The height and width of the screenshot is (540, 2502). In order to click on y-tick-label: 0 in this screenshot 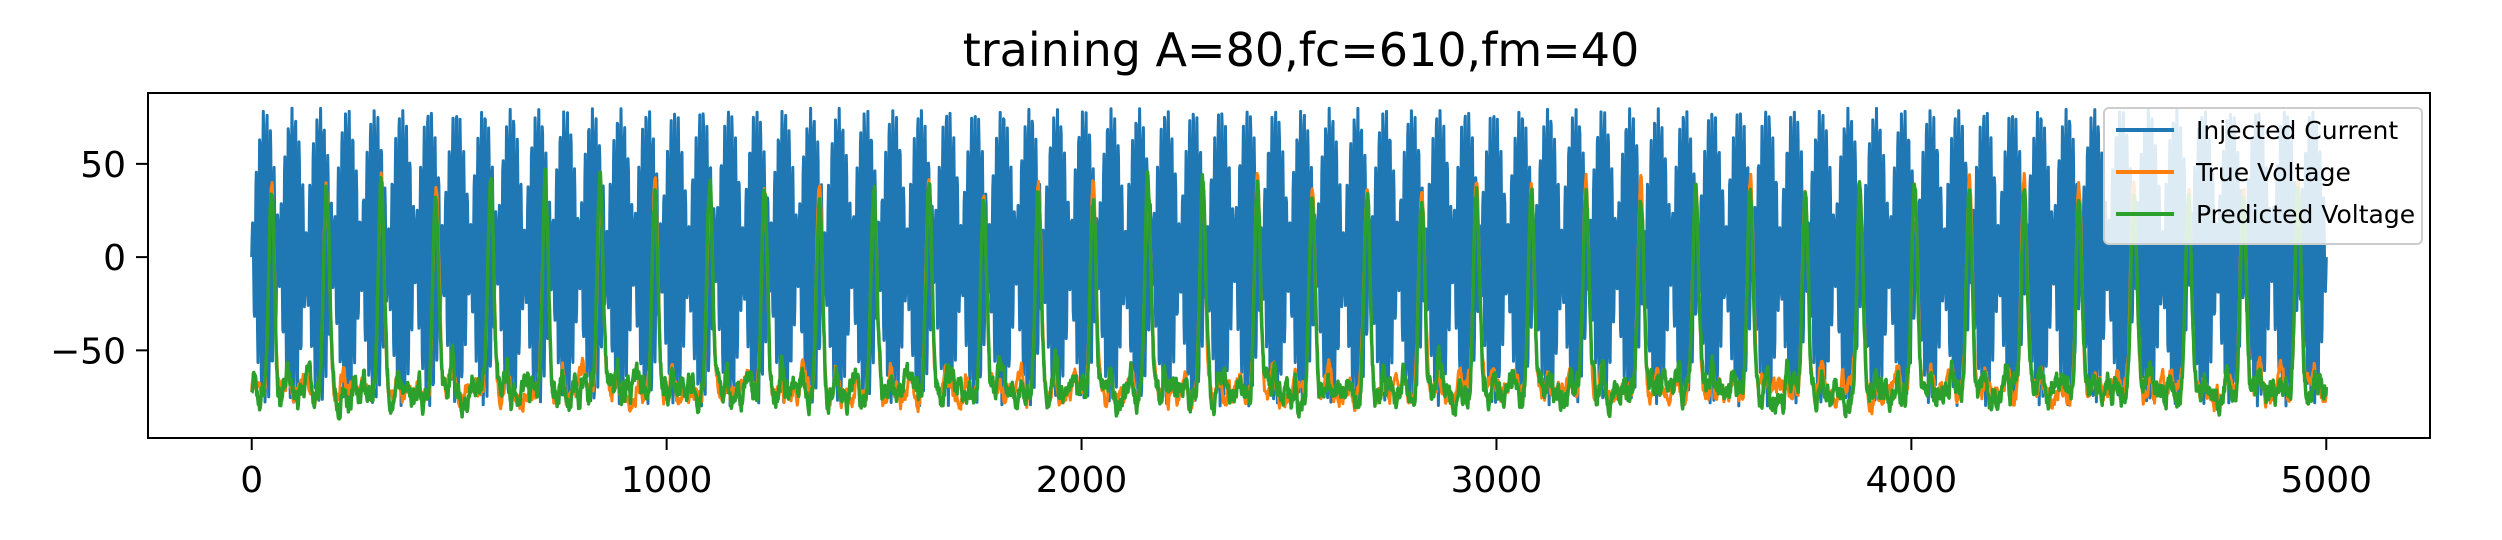, I will do `click(114, 258)`.